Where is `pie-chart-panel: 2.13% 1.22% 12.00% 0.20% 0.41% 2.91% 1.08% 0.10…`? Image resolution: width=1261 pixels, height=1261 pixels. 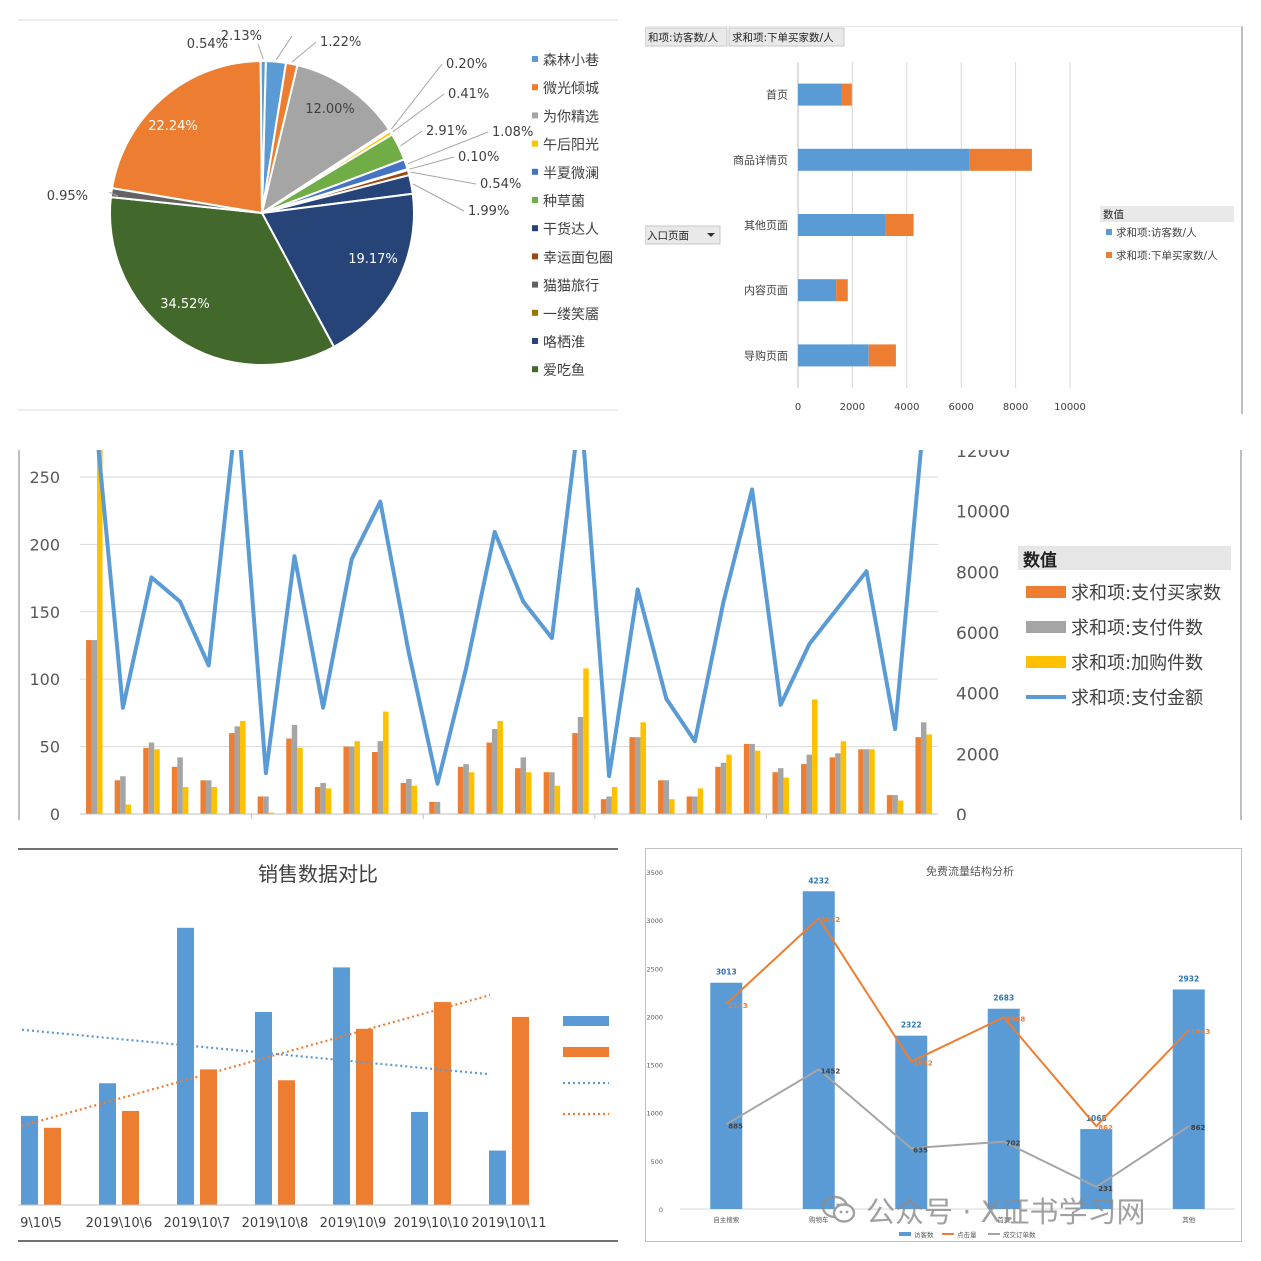 pie-chart-panel: 2.13% 1.22% 12.00% 0.20% 0.41% 2.91% 1.08% 0.10… is located at coordinates (318, 215).